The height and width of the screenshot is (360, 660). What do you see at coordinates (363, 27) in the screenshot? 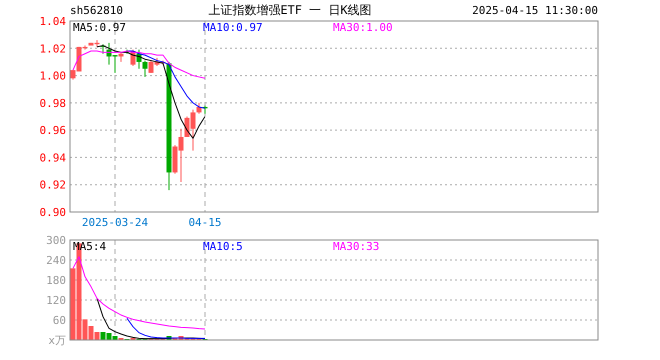
I see `text: MA30:1.00` at bounding box center [363, 27].